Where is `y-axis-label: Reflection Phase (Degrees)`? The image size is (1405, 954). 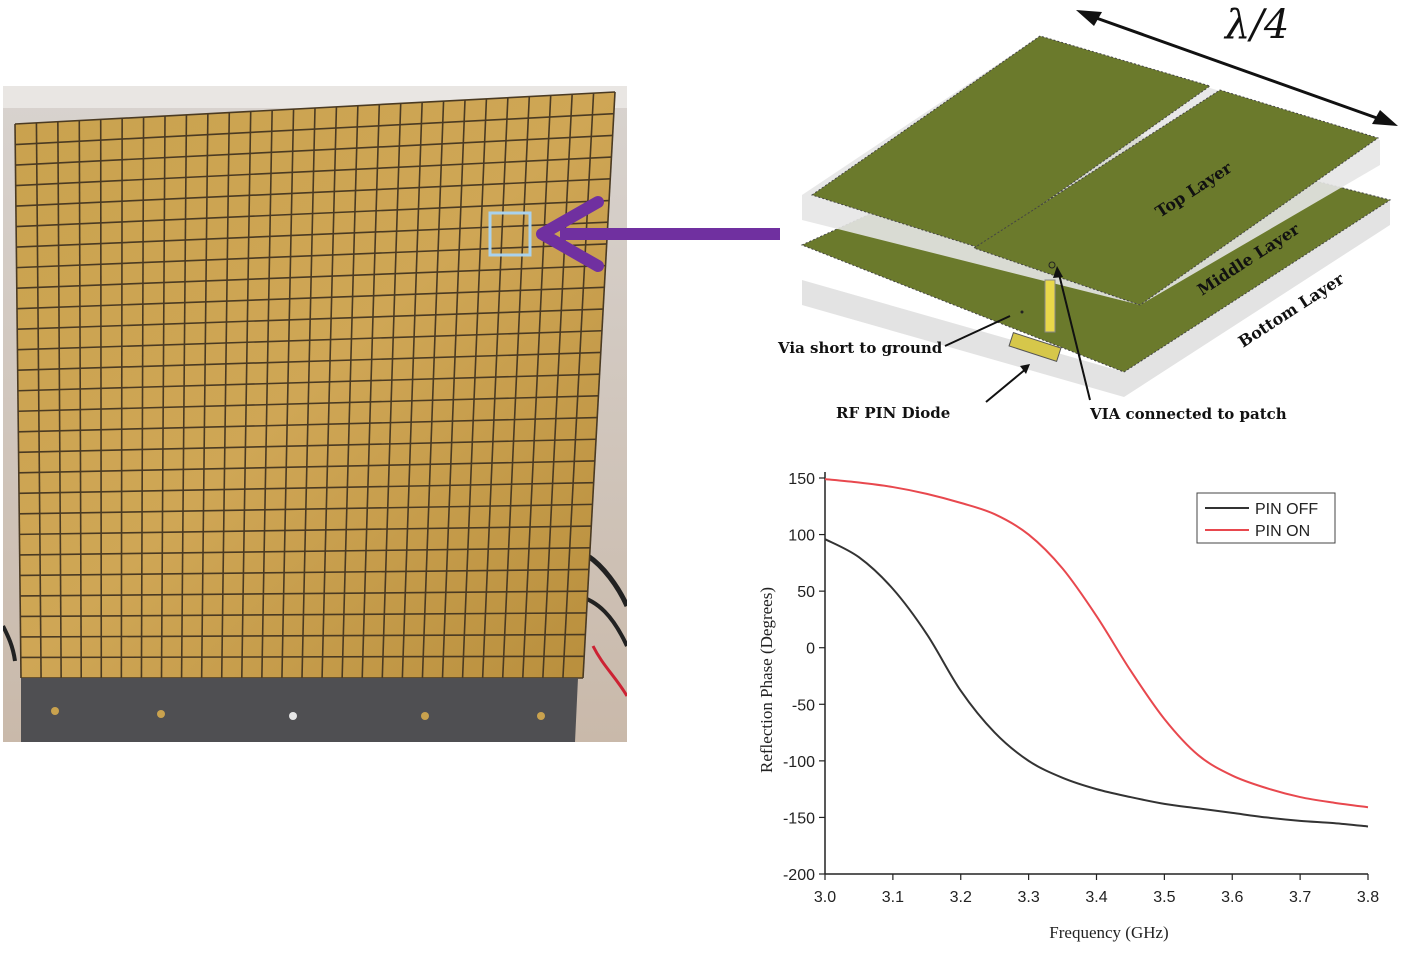 y-axis-label: Reflection Phase (Degrees) is located at coordinates (766, 680).